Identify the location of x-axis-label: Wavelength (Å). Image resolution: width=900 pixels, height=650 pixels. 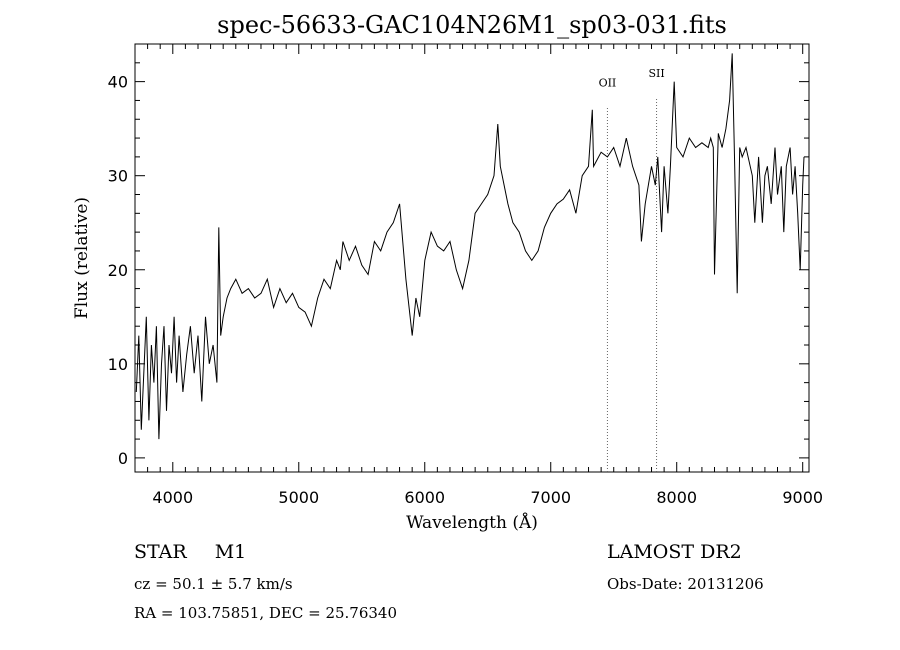
(472, 522).